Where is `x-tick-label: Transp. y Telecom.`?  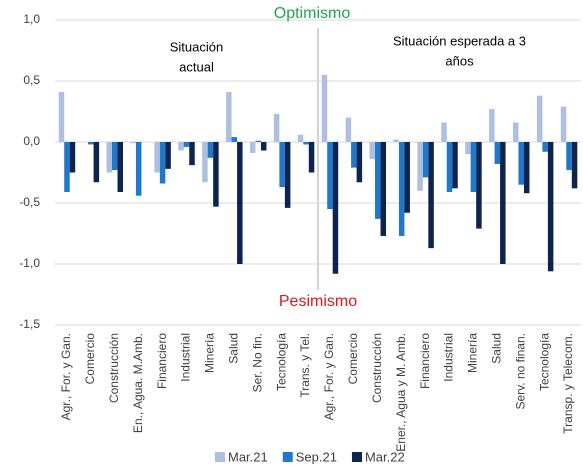 x-tick-label: Transp. y Telecom. is located at coordinates (568, 383).